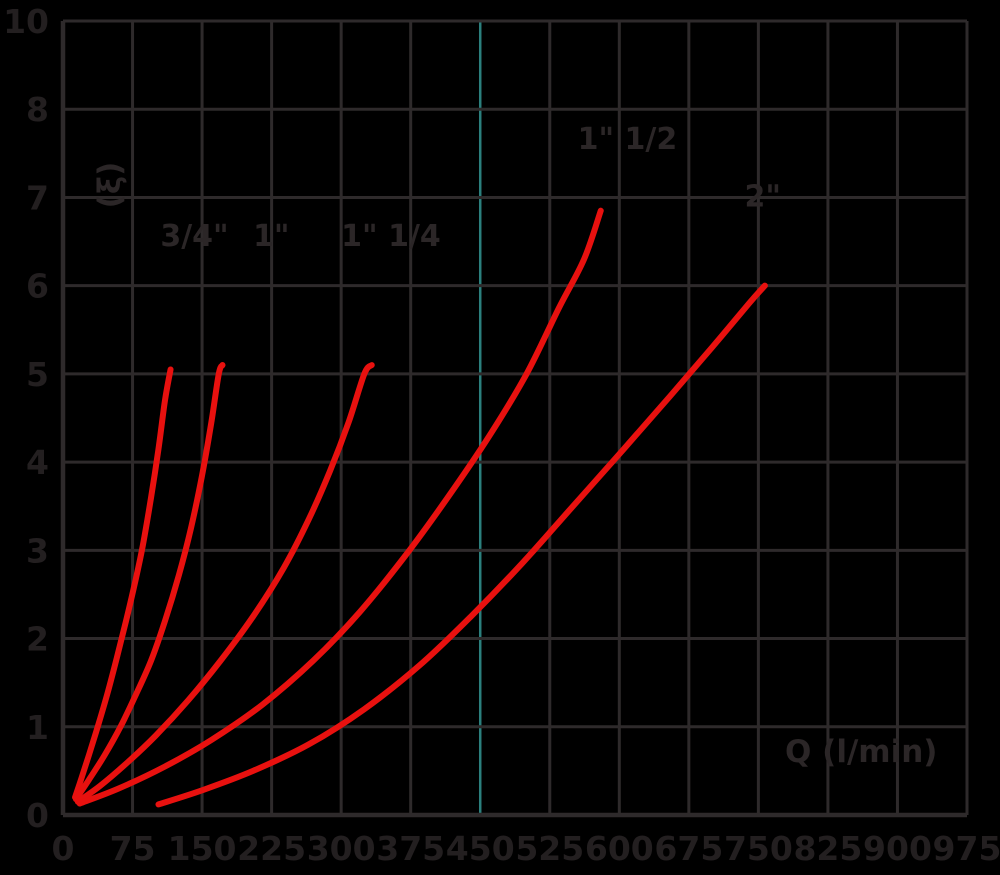 The height and width of the screenshot is (875, 1000). Describe the element at coordinates (37, 639) in the screenshot. I see `y-axis-tick-label: 2` at that location.